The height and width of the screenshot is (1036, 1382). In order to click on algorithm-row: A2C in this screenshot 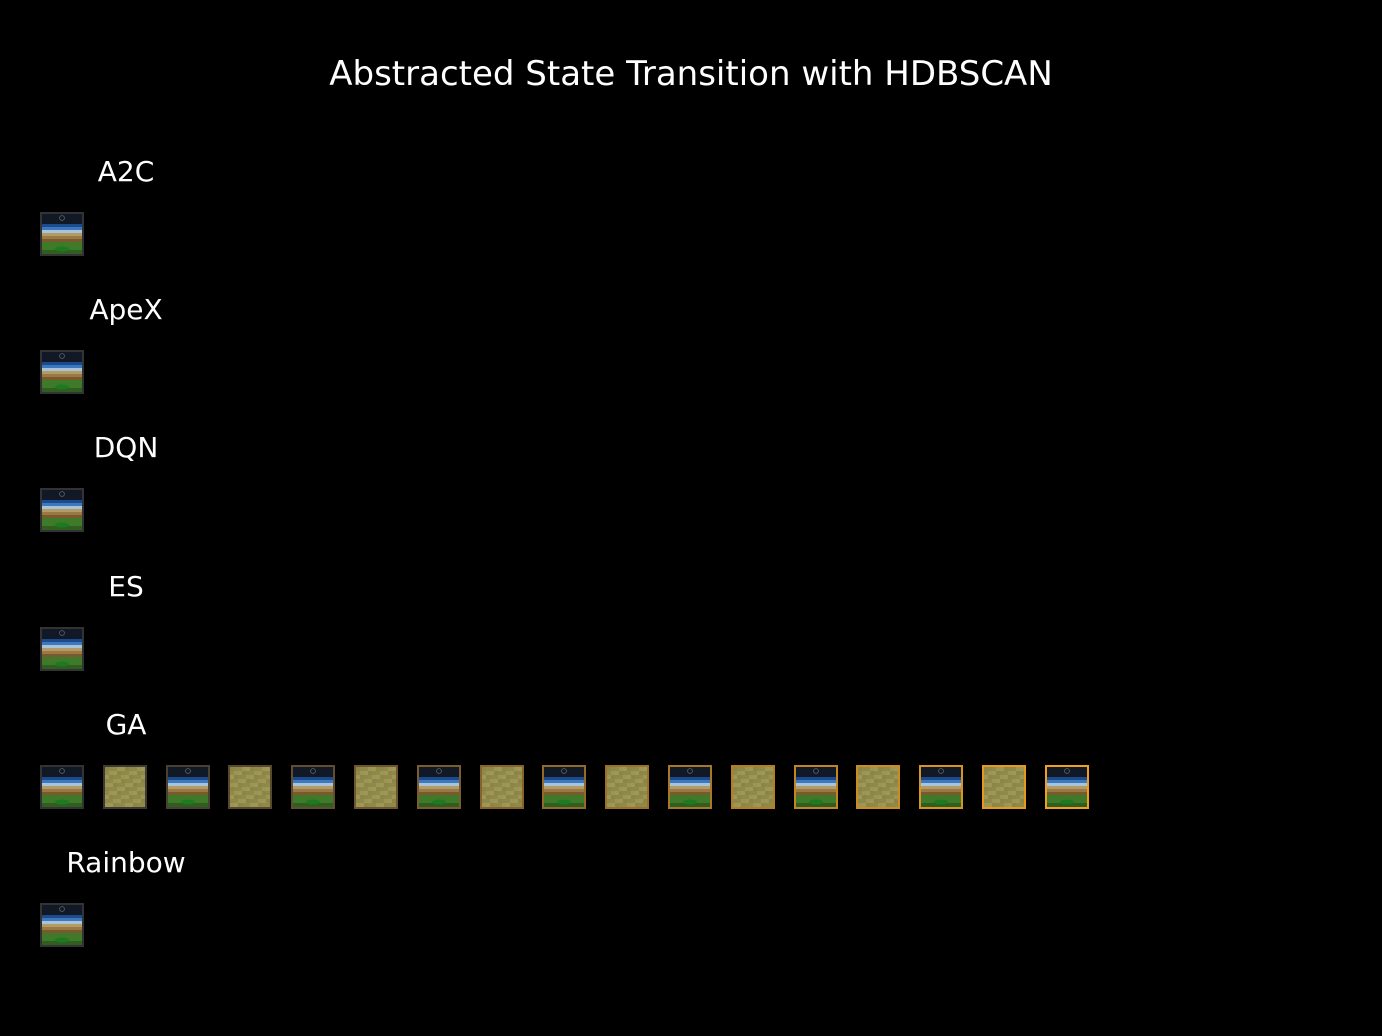, I will do `click(691, 223)`.